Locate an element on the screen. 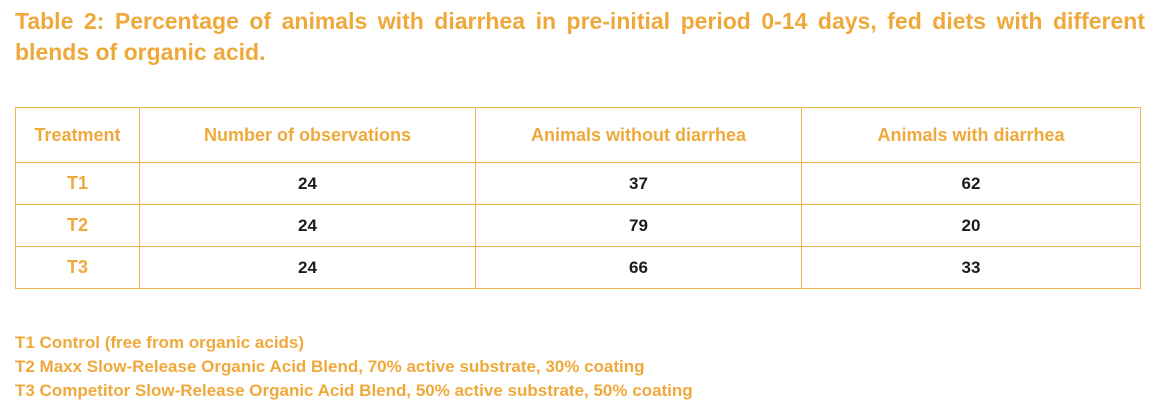 Image resolution: width=1159 pixels, height=419 pixels. table-row: T3 24 66 33 is located at coordinates (578, 267).